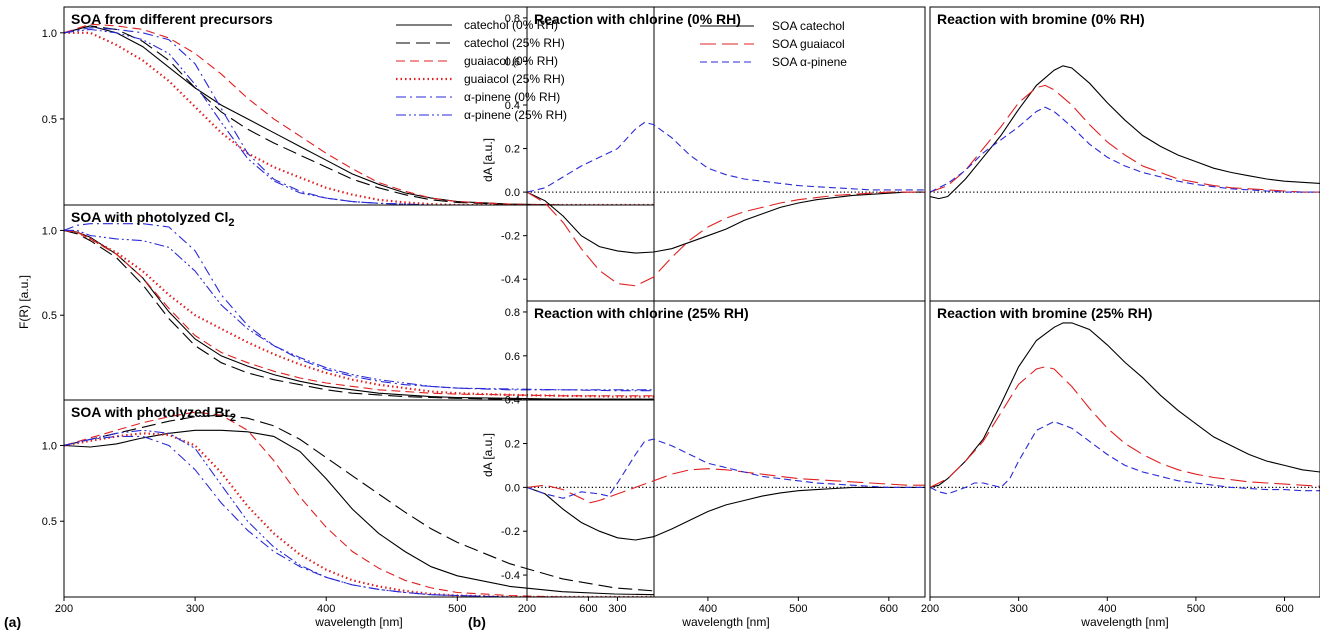 This screenshot has width=1320, height=633. Describe the element at coordinates (809, 62) in the screenshot. I see `legend-entry: SOA α-pinene` at that location.